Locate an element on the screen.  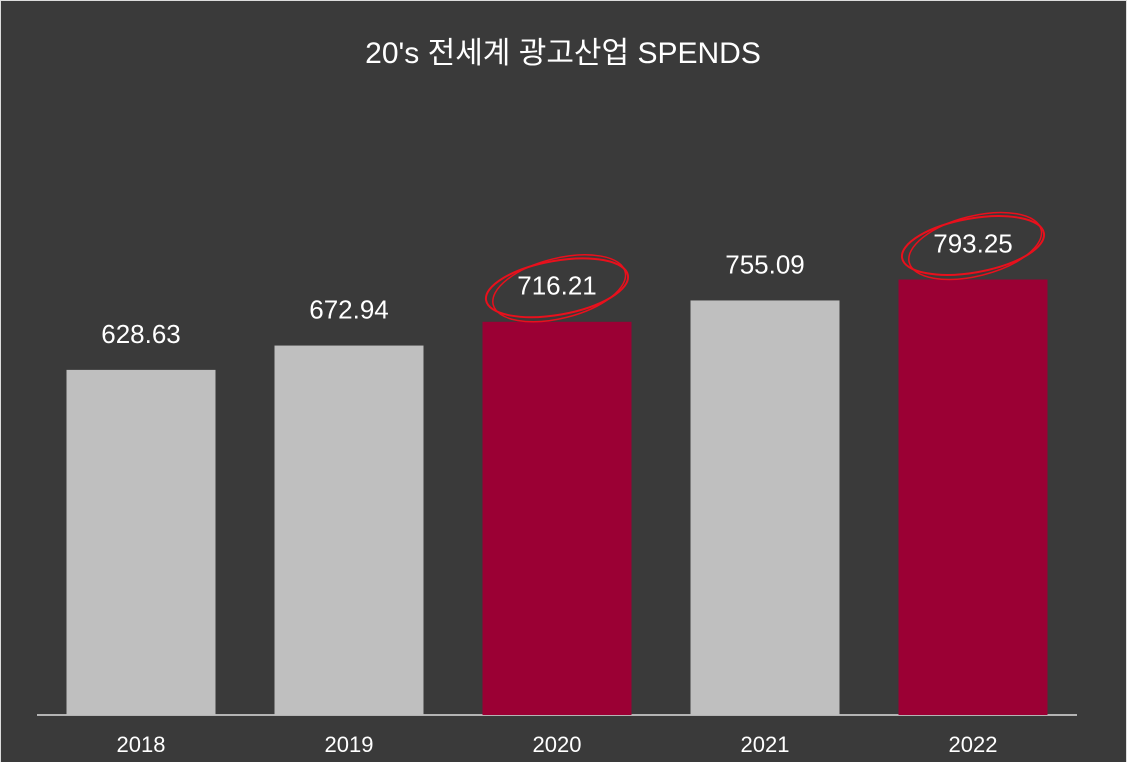
x-tick-label: 2018 is located at coordinates (141, 744).